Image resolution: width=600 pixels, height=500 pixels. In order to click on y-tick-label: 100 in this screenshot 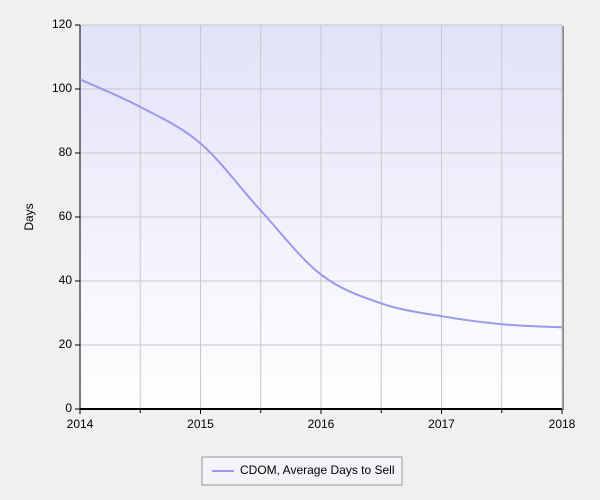, I will do `click(62, 88)`.